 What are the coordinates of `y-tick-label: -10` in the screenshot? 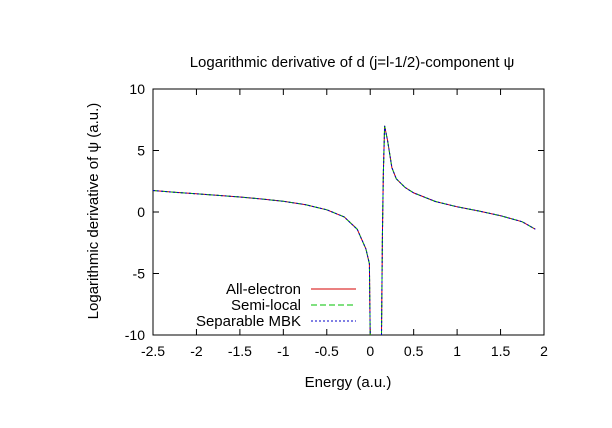 It's located at (135, 335).